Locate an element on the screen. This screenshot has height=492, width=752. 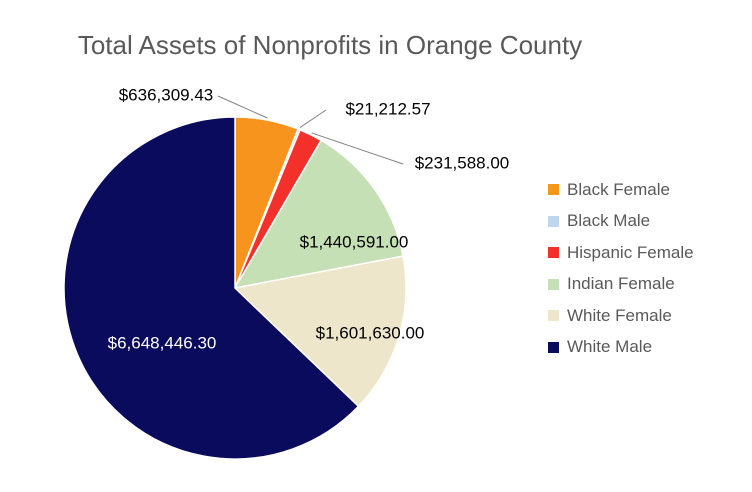
pie-slice-indian-female is located at coordinates (318, 214).